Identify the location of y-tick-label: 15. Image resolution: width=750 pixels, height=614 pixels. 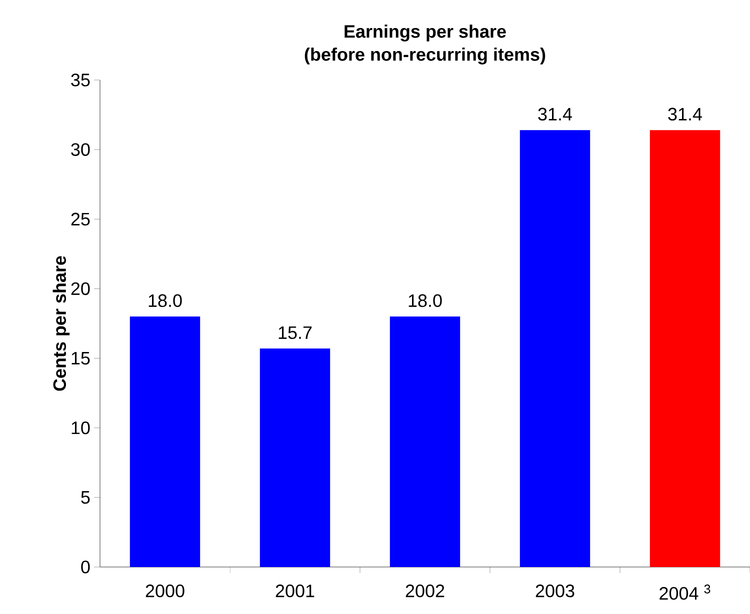
(81, 358).